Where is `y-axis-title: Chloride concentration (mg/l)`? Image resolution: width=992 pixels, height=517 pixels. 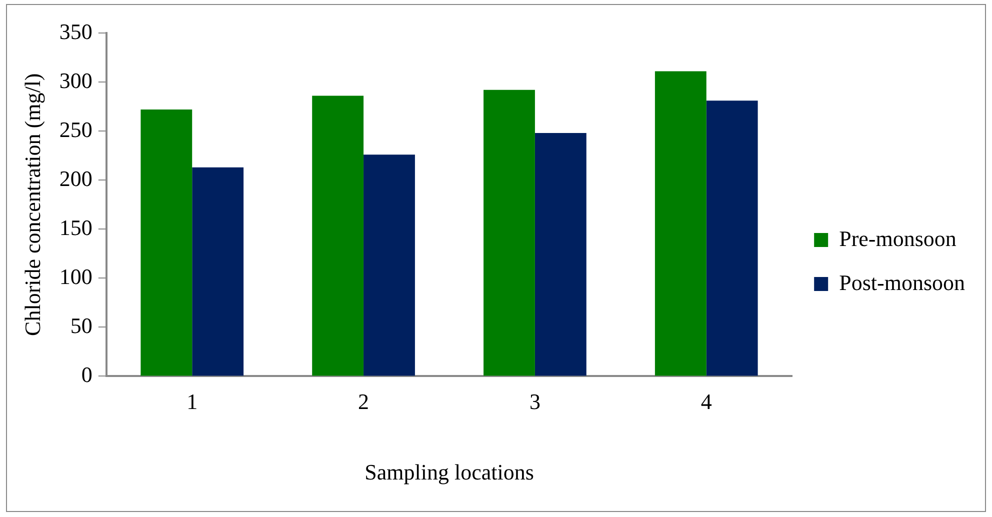
y-axis-title: Chloride concentration (mg/l) is located at coordinates (32, 204).